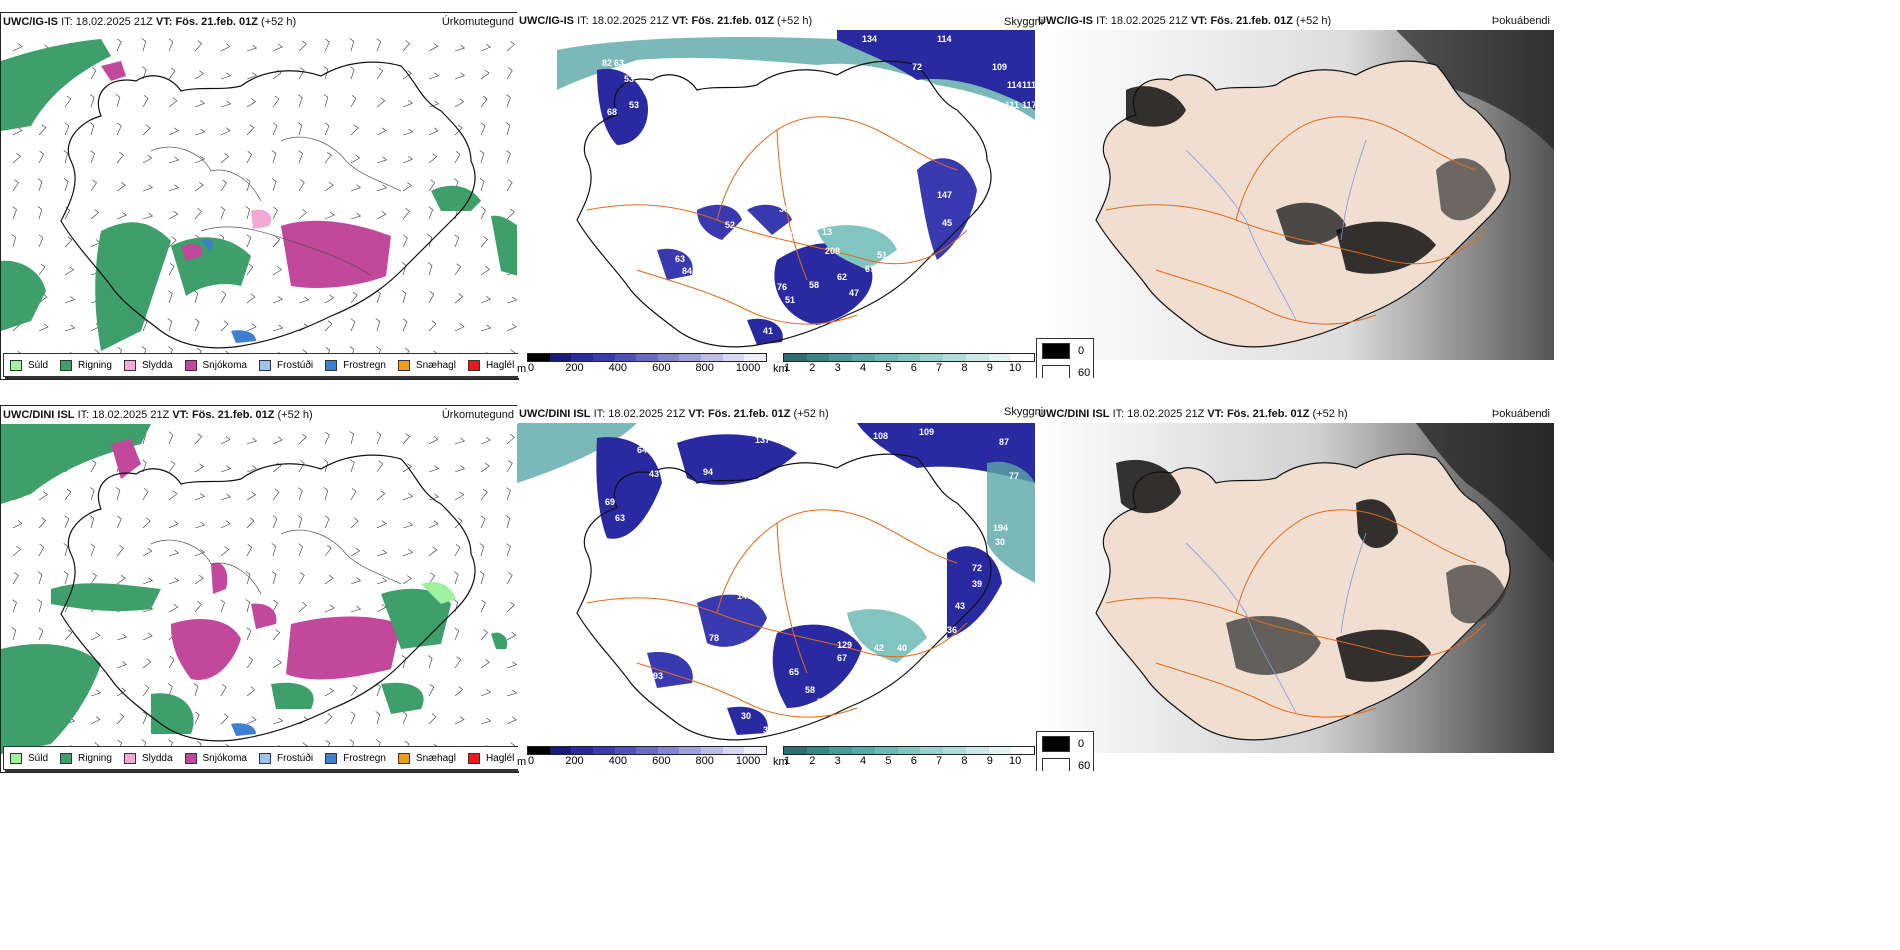 The image size is (1900, 950). Describe the element at coordinates (295, 758) in the screenshot. I see `legend-label: Frostúði` at that location.